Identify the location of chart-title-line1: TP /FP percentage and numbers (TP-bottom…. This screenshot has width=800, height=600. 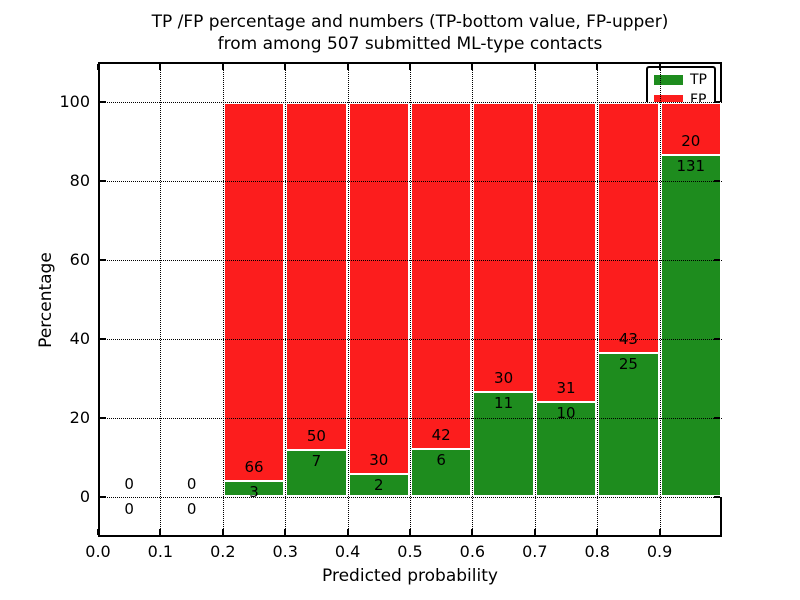
(410, 22).